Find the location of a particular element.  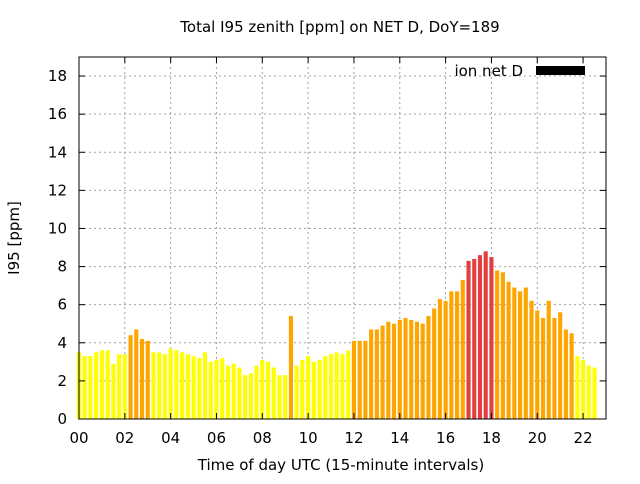

y-tick-label: 14 is located at coordinates (57, 152).